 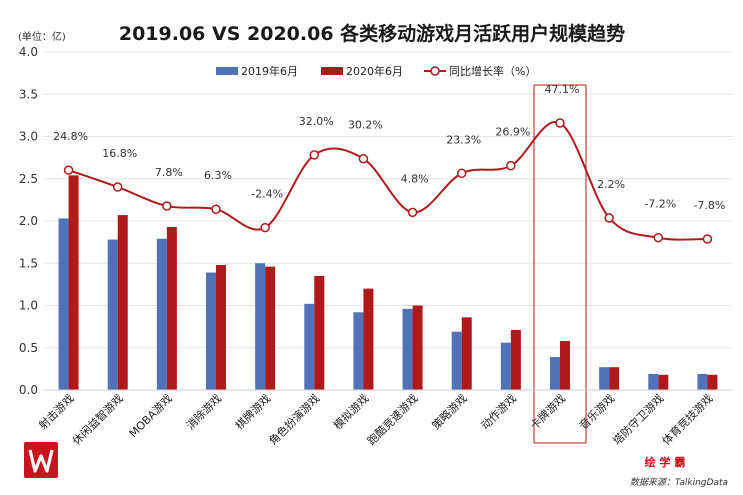 What do you see at coordinates (392, 419) in the screenshot?
I see `x-tick-label: 跑酷竞速游戏` at bounding box center [392, 419].